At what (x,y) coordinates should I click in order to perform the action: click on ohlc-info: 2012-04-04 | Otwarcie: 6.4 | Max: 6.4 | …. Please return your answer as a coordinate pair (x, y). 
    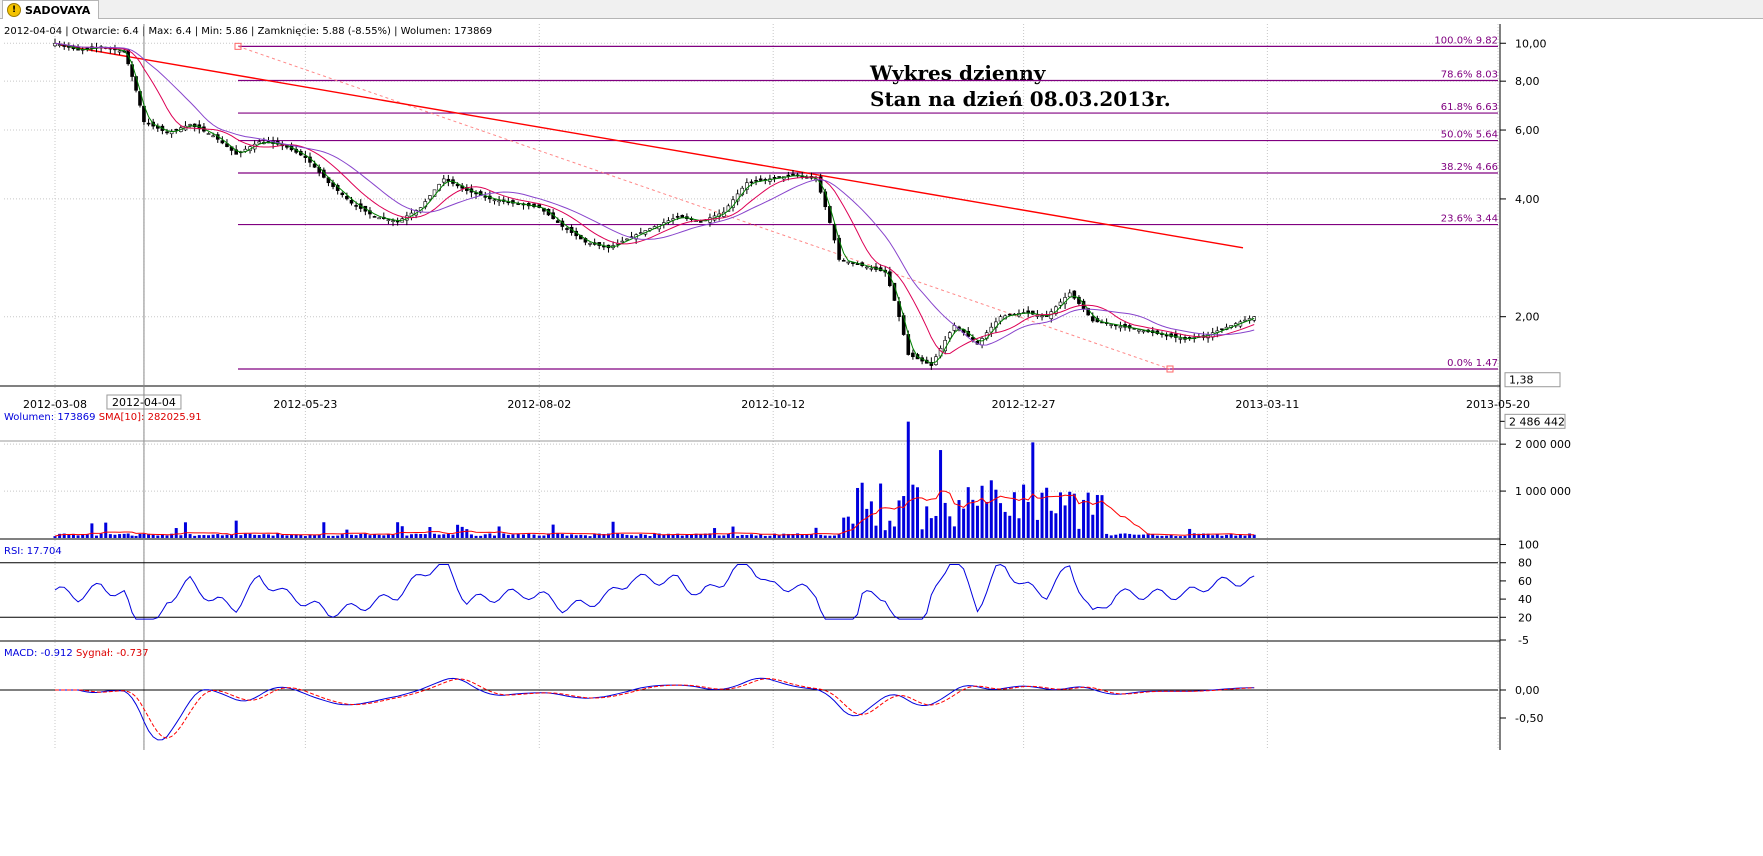
    Looking at the image, I should click on (248, 31).